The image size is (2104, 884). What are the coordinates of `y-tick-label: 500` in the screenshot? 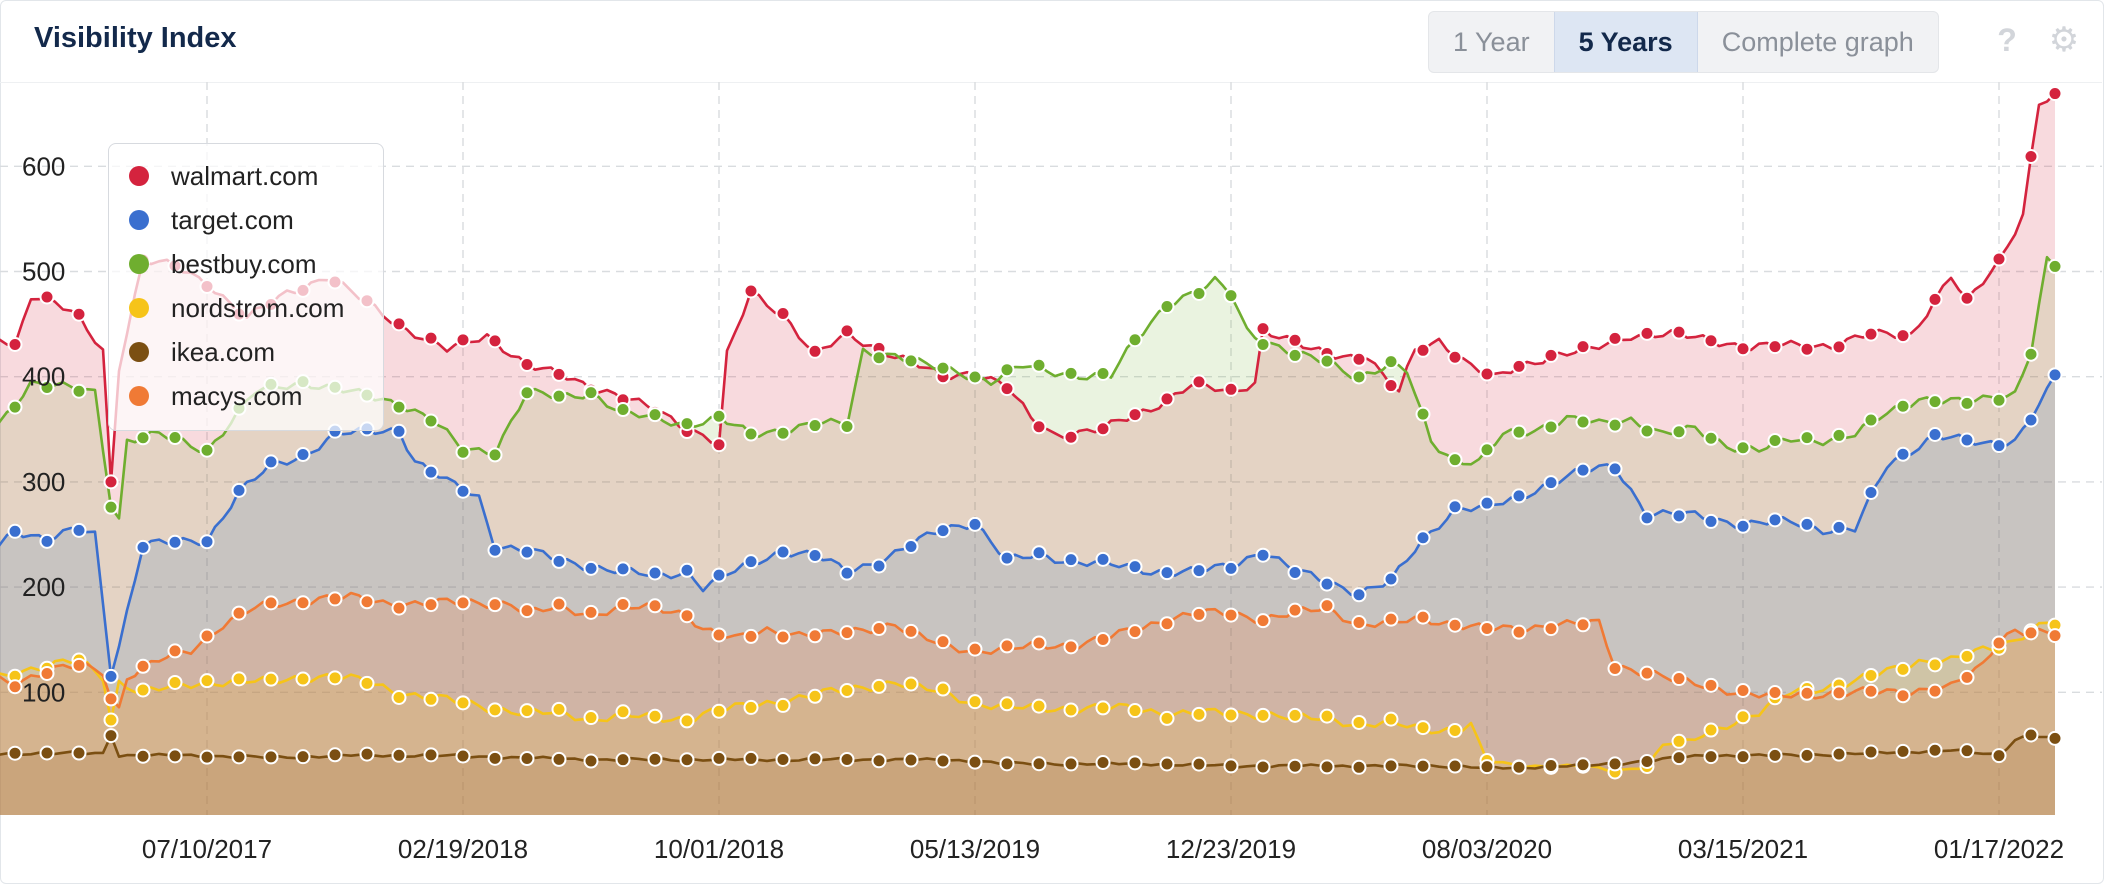 It's located at (43, 272).